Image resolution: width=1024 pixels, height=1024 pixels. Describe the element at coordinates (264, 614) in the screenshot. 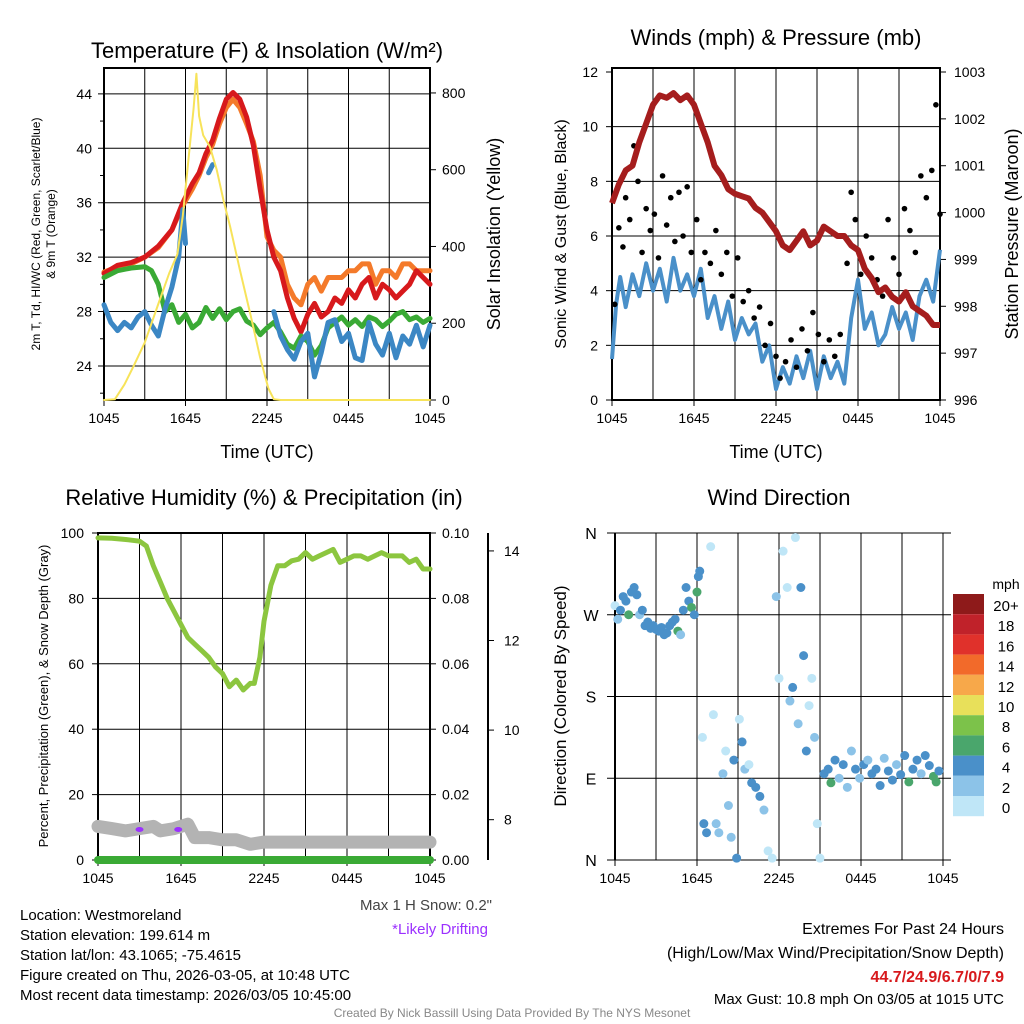

I see `series-rh` at that location.